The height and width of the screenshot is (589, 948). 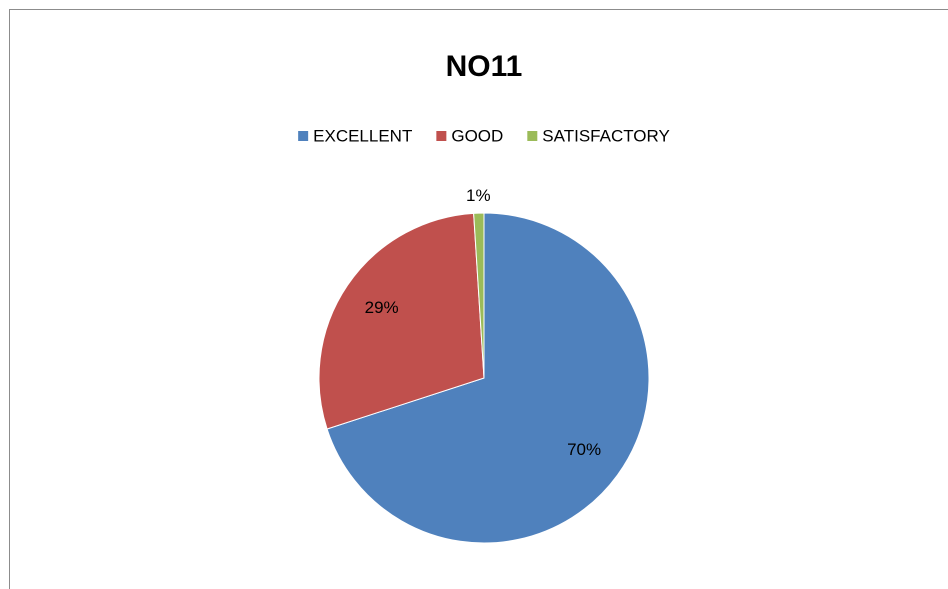 What do you see at coordinates (362, 135) in the screenshot?
I see `legend-label: EXCELLENT` at bounding box center [362, 135].